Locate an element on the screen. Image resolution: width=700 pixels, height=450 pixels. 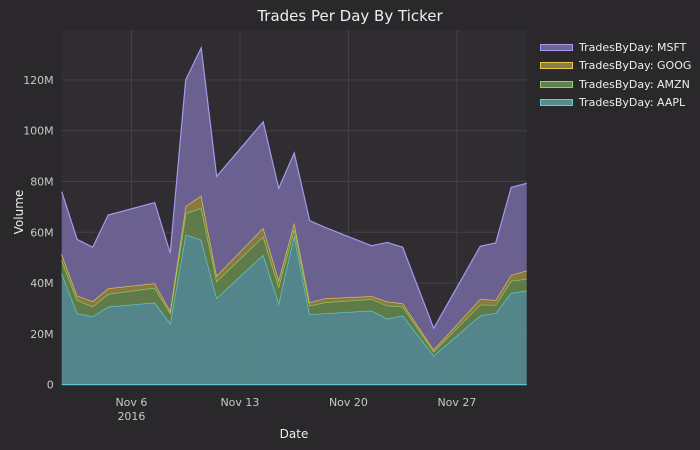
legend-item-msft: TradesByDay: MSFT is located at coordinates (615, 47).